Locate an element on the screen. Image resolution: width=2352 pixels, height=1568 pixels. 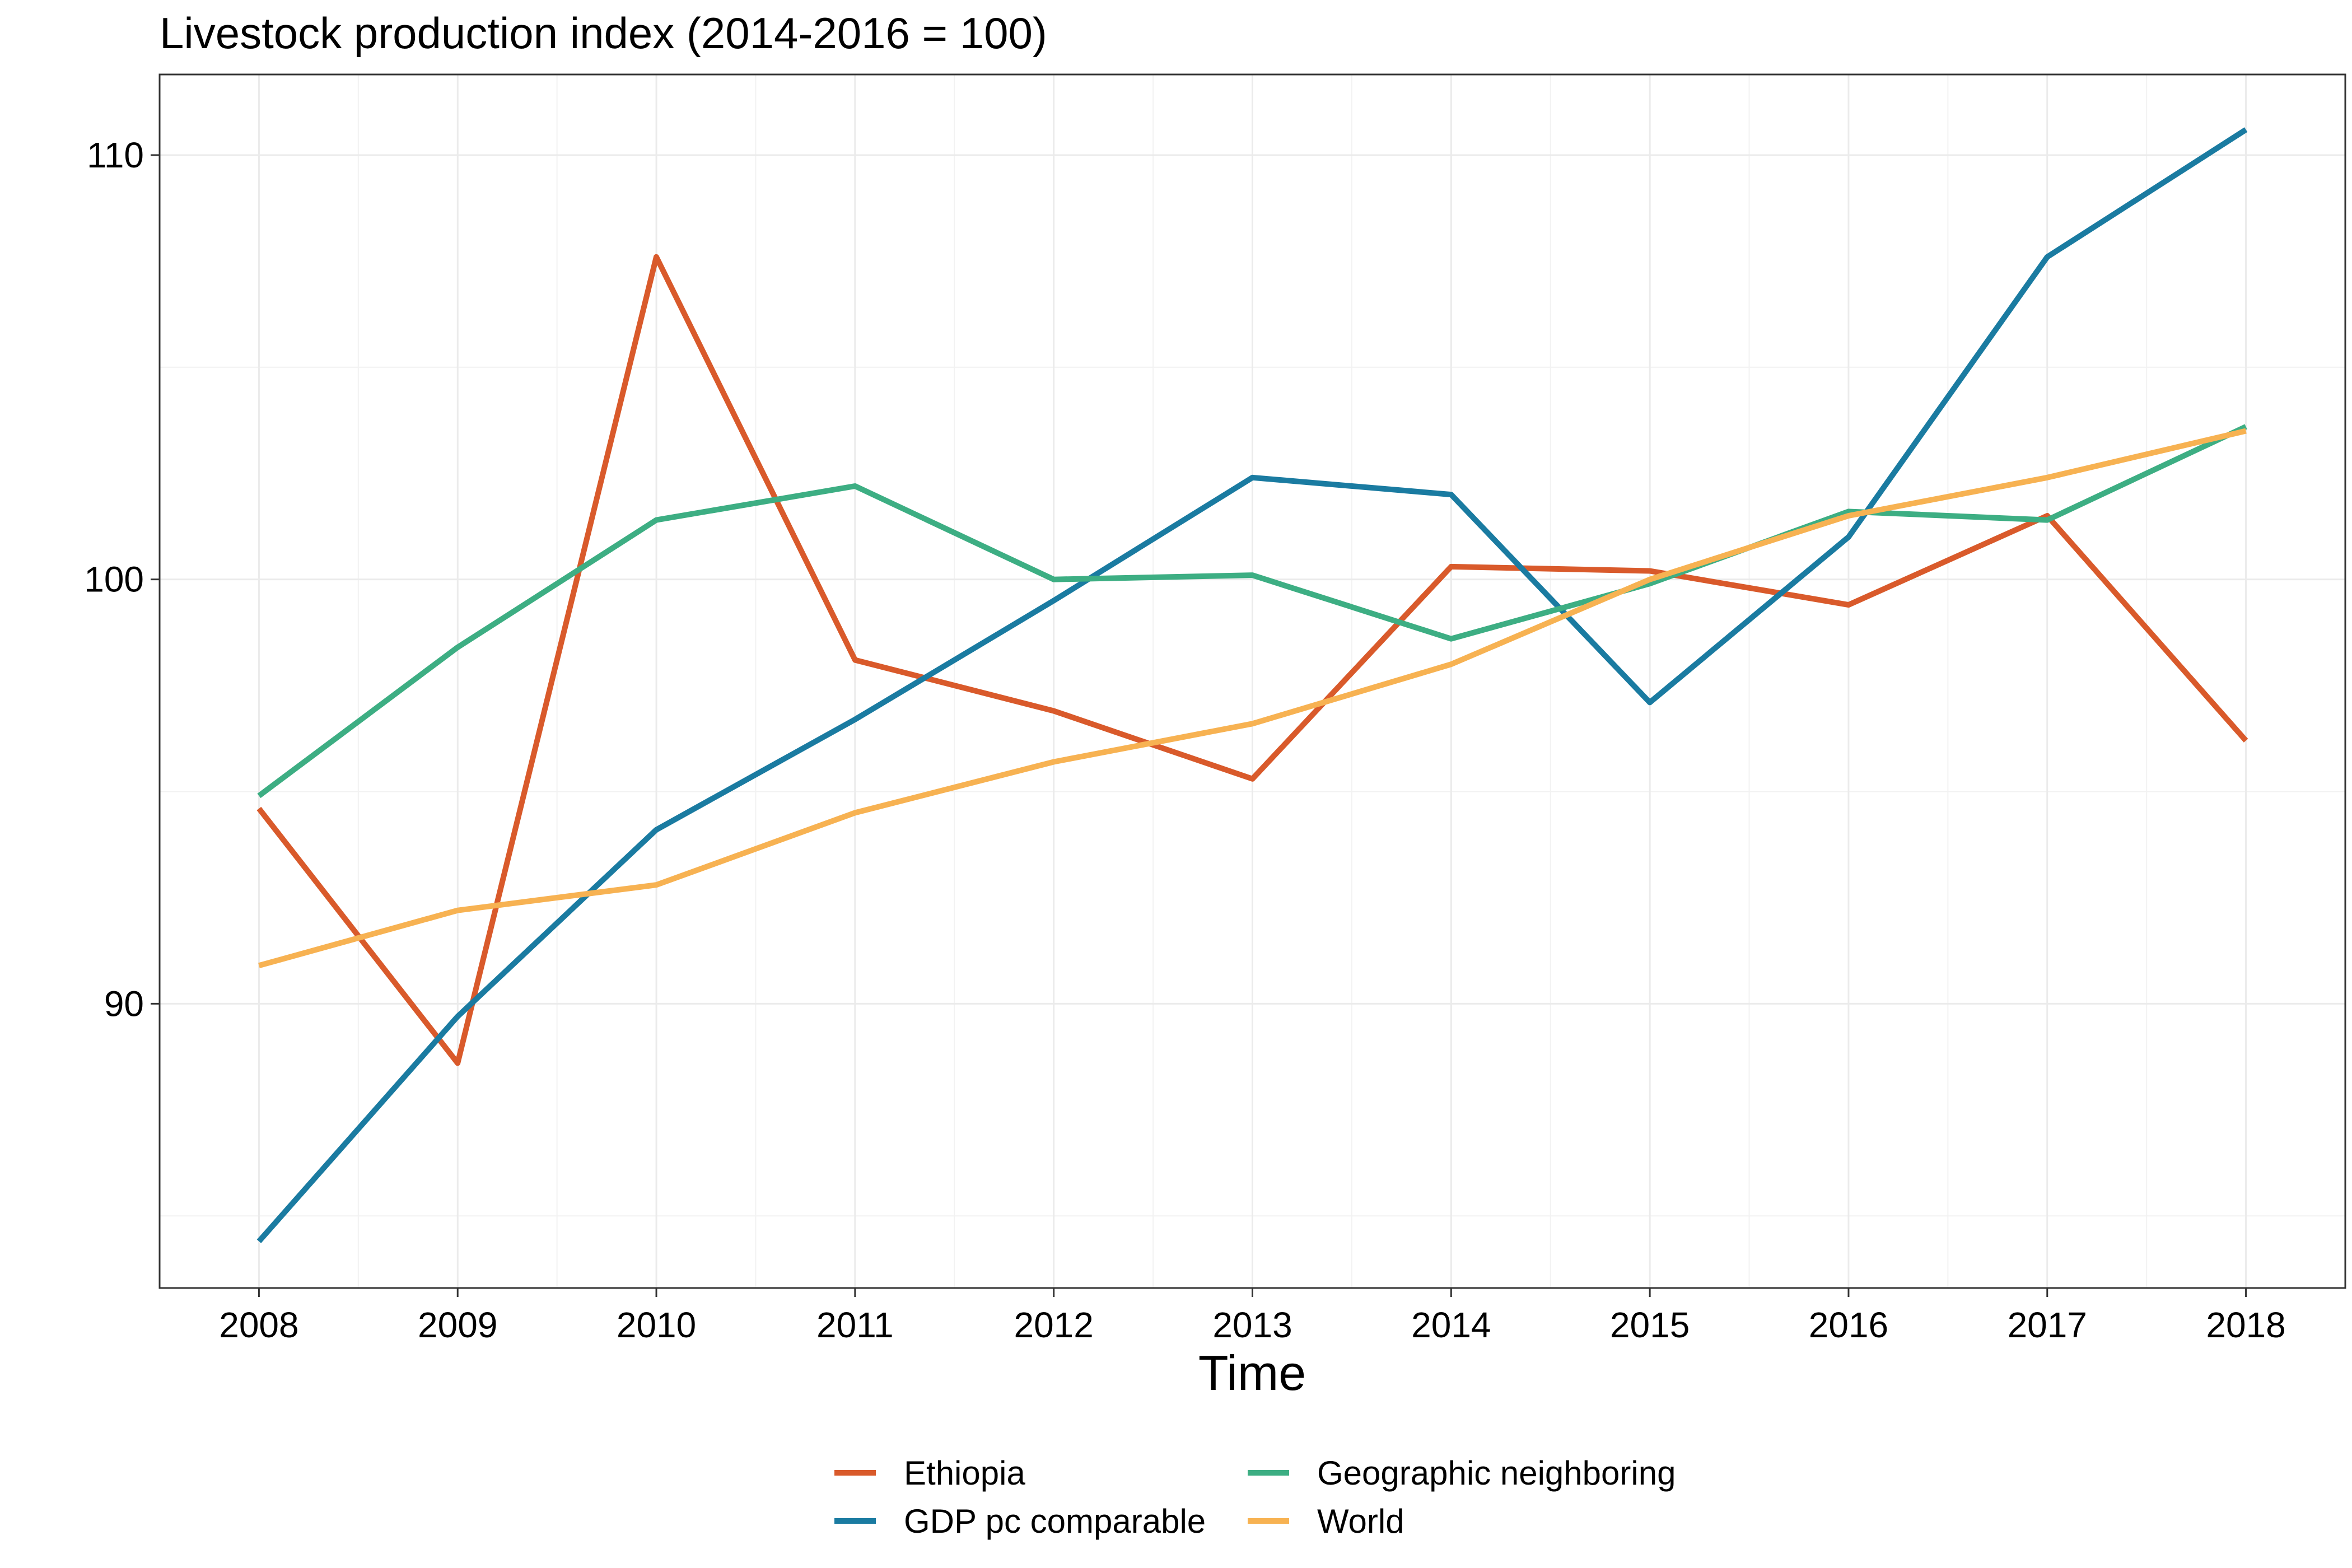
x-tick-label: 2008 is located at coordinates (259, 1325).